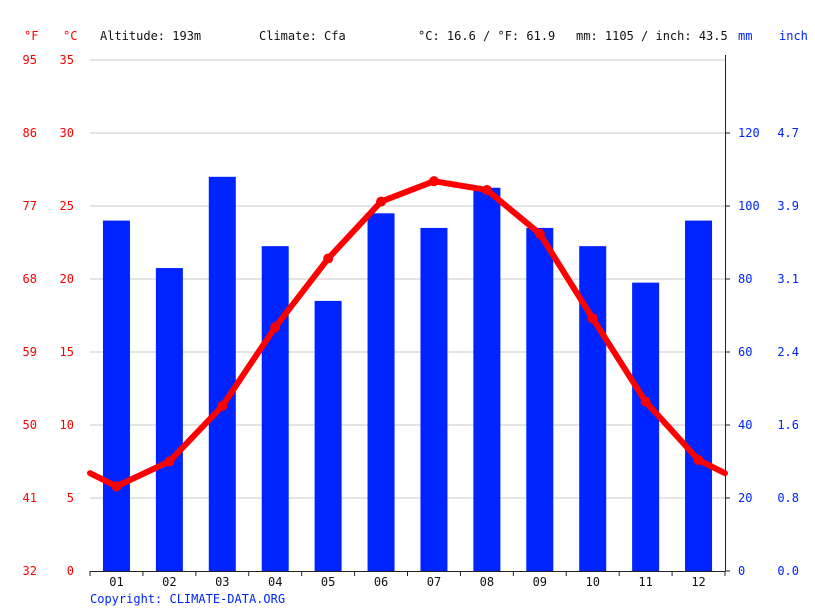 This screenshot has height=611, width=815. Describe the element at coordinates (788, 498) in the screenshot. I see `inch-tick-label: 0.8` at that location.